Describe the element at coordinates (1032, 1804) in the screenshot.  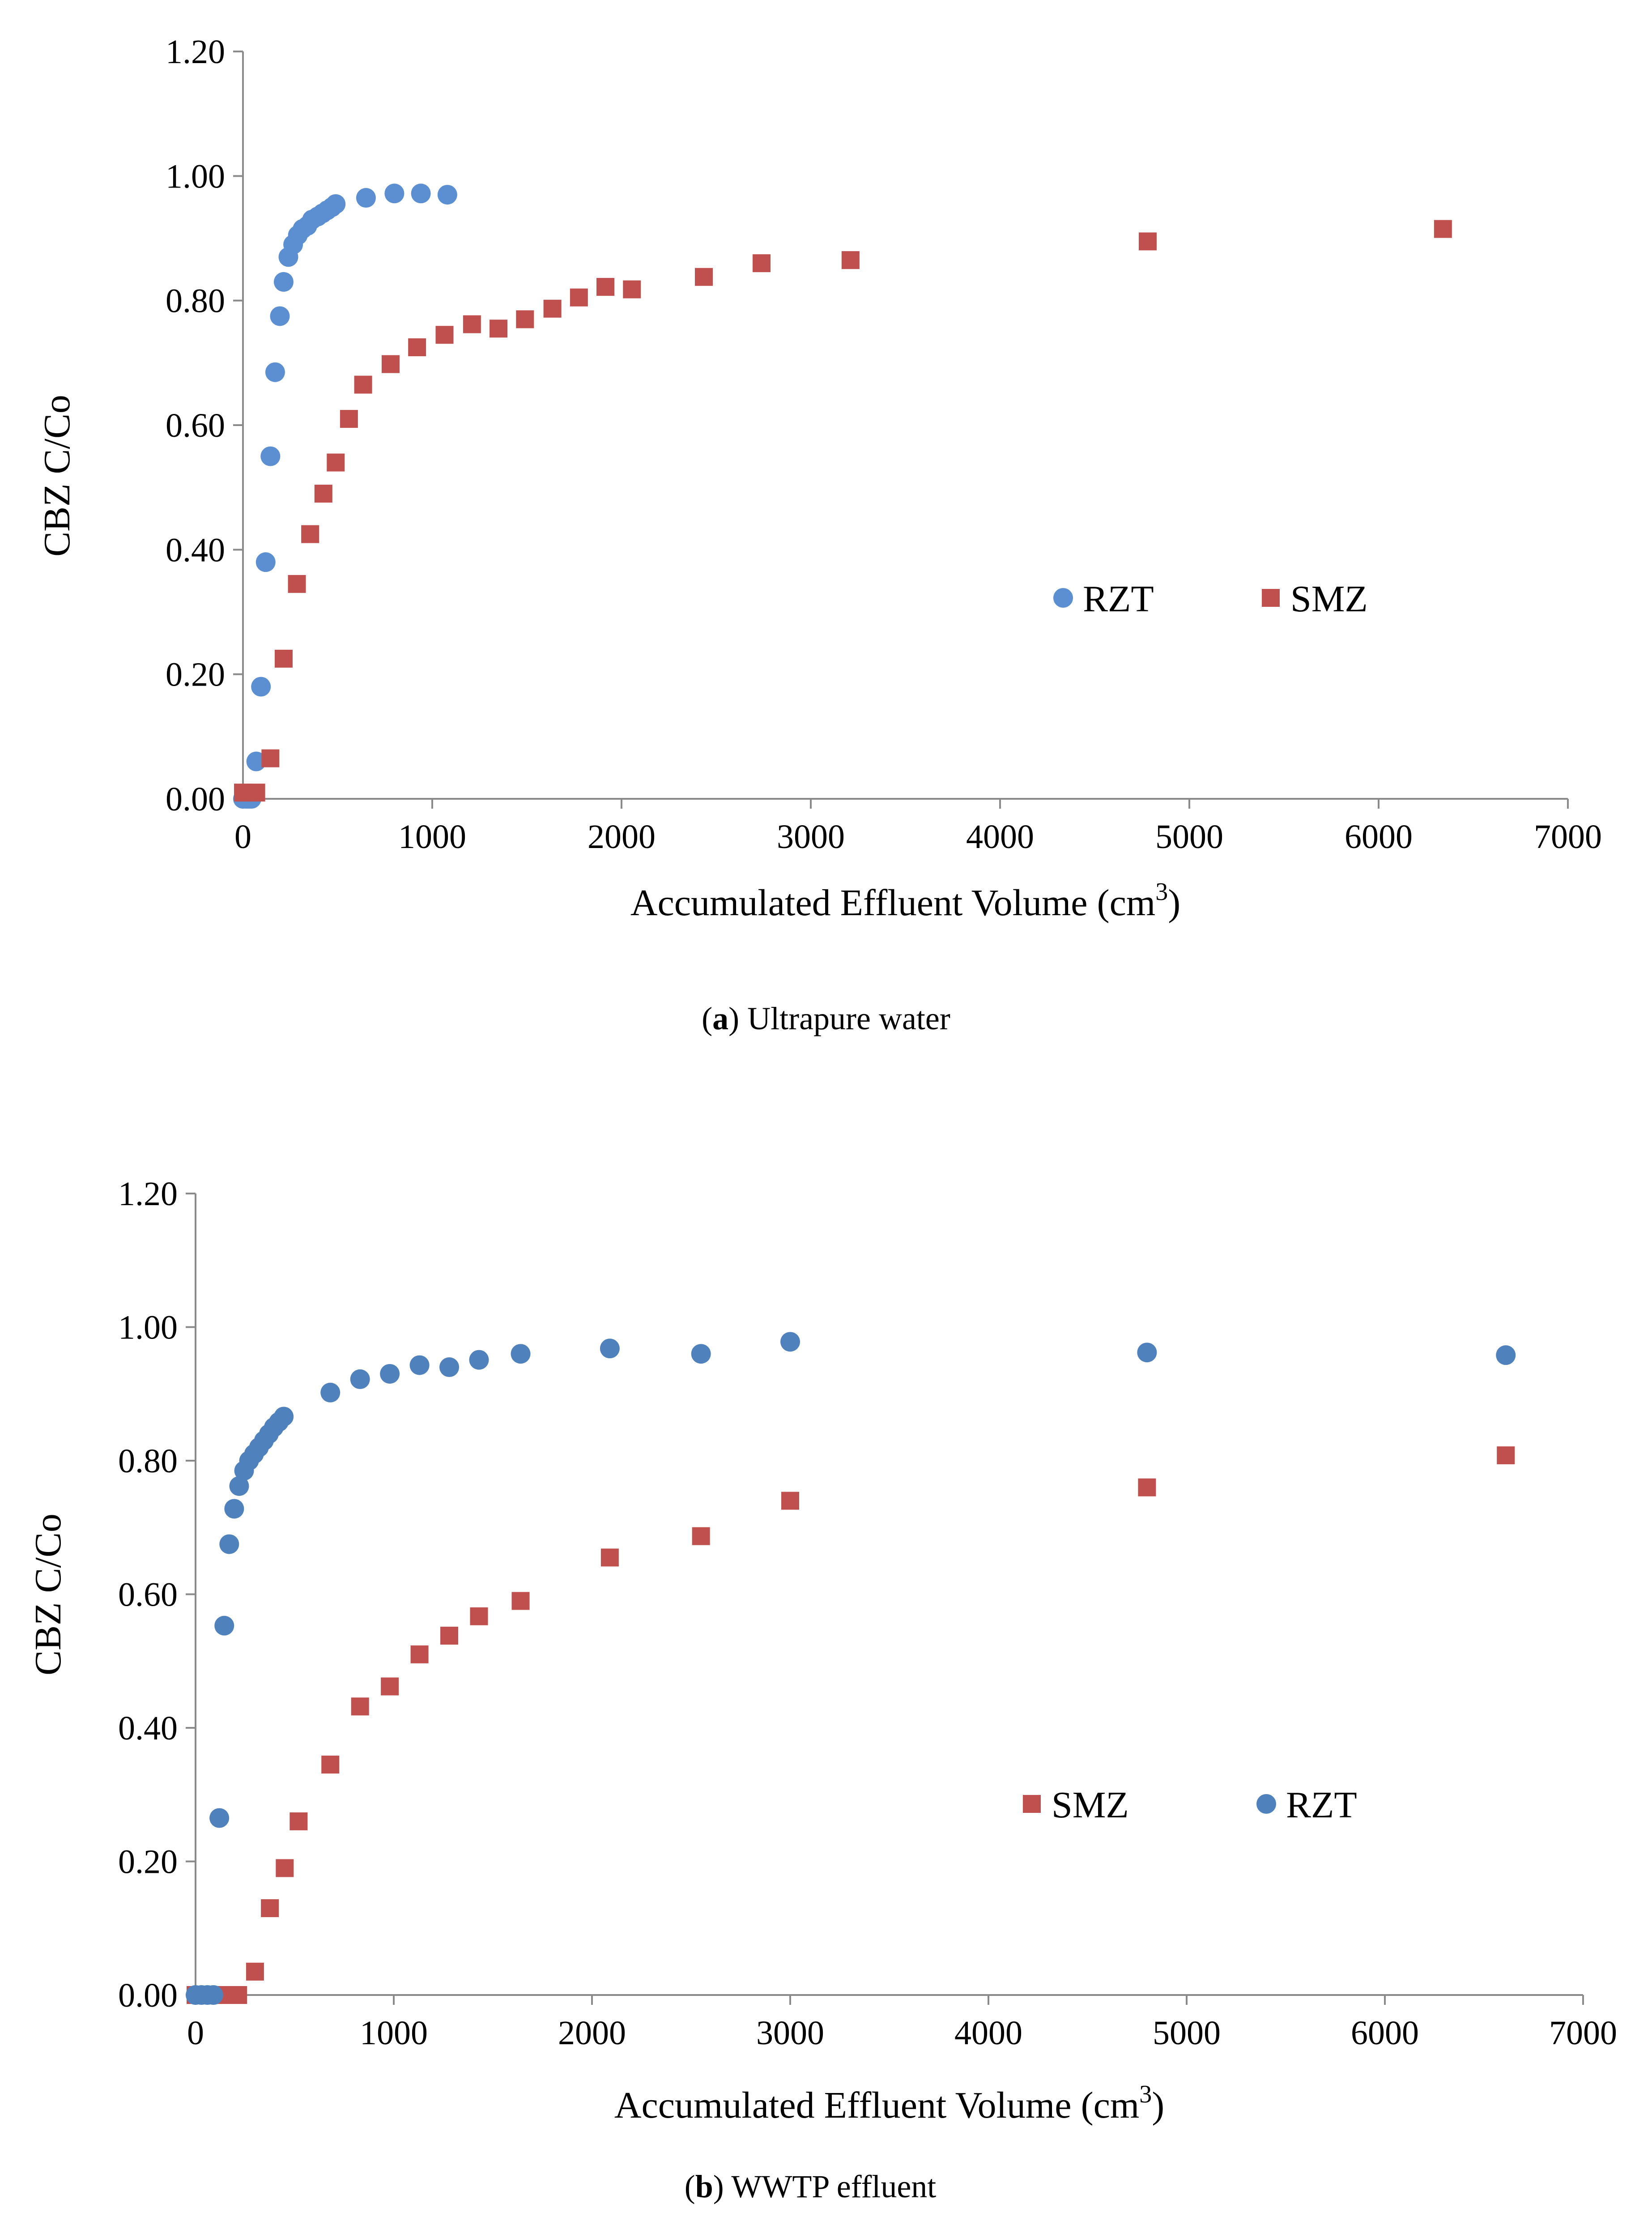
I see `b-legend-smz-marker` at that location.